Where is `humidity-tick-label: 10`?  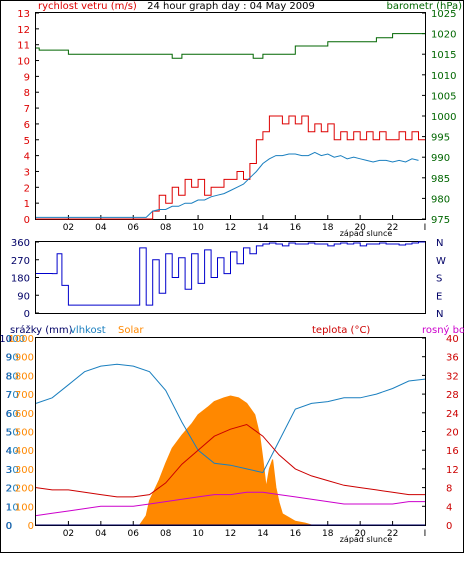
humidity-tick-label: 10 is located at coordinates (12, 507).